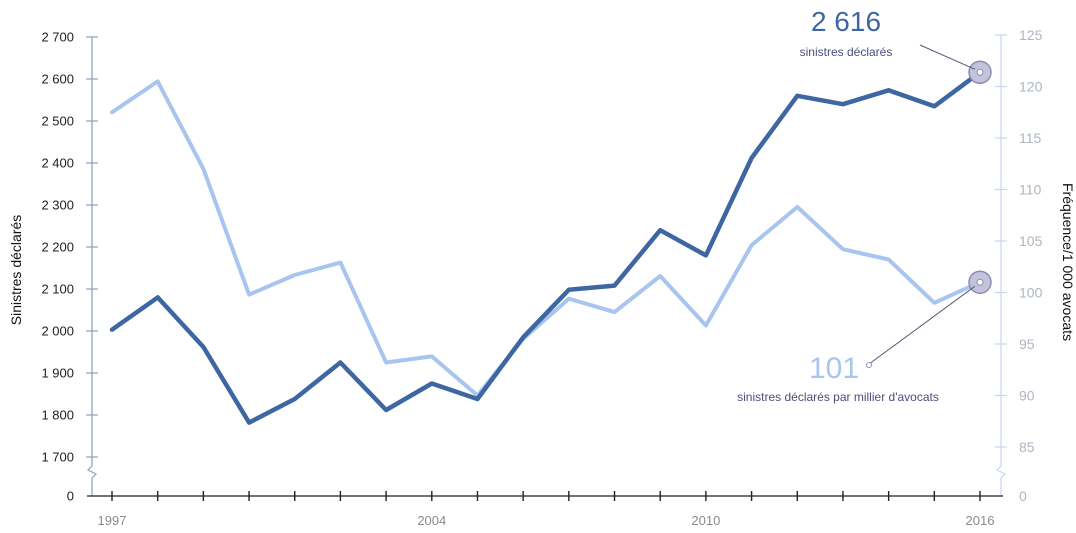 This screenshot has height=533, width=1076. I want to click on left-tick-label: 1 800, so click(57, 415).